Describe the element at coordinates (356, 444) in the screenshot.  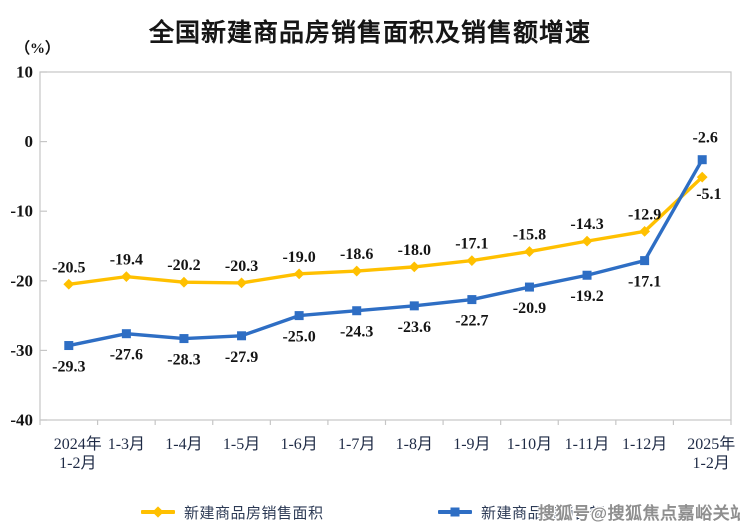
I see `x-category-label: 1-7月` at that location.